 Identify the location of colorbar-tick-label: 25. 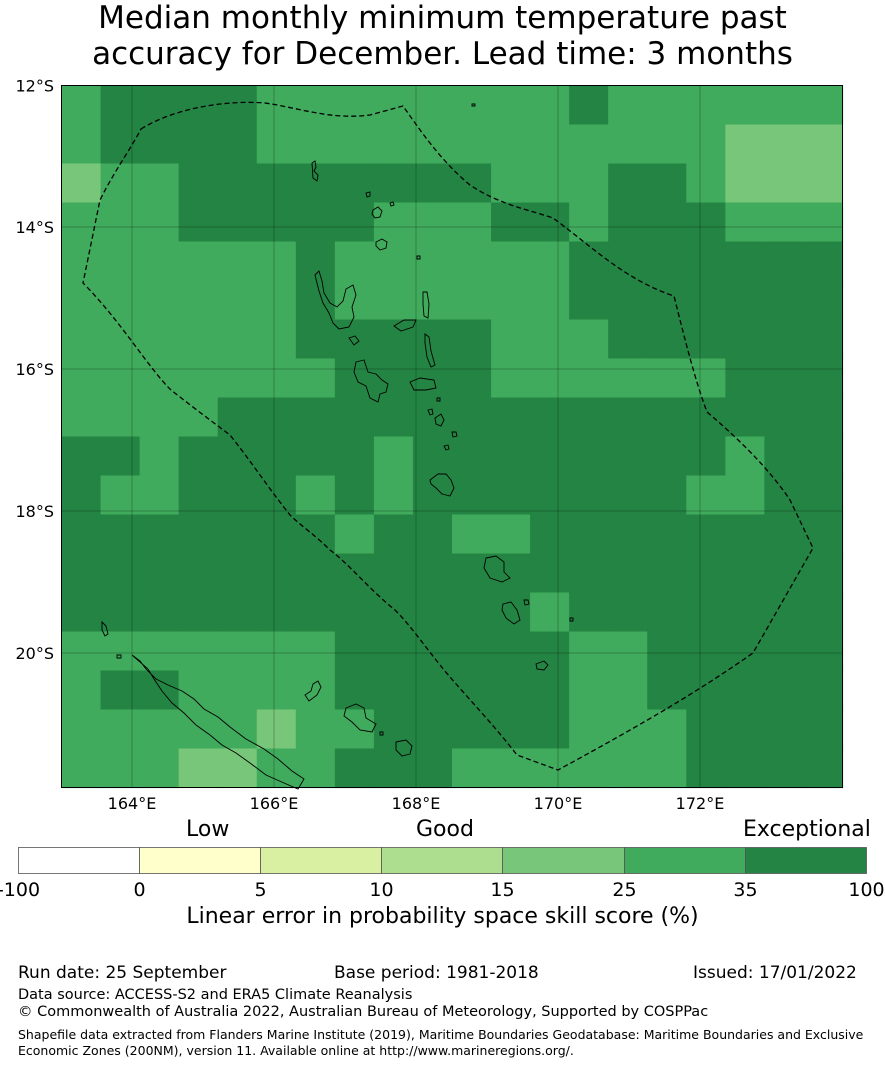
(624, 889).